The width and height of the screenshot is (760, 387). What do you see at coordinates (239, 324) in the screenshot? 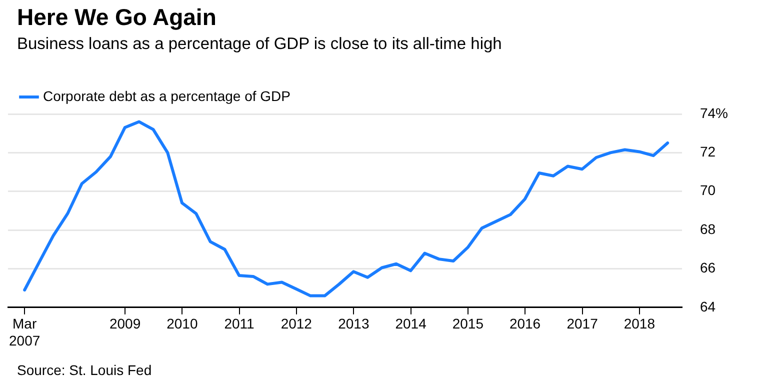
I see `x-tick-label: 2011` at bounding box center [239, 324].